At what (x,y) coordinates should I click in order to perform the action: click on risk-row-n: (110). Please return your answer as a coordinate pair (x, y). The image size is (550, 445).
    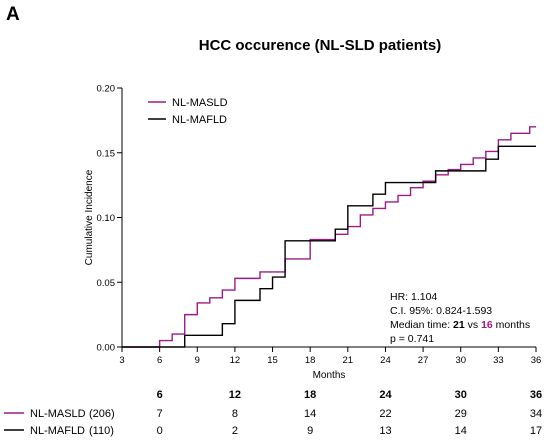
    Looking at the image, I should click on (101, 431).